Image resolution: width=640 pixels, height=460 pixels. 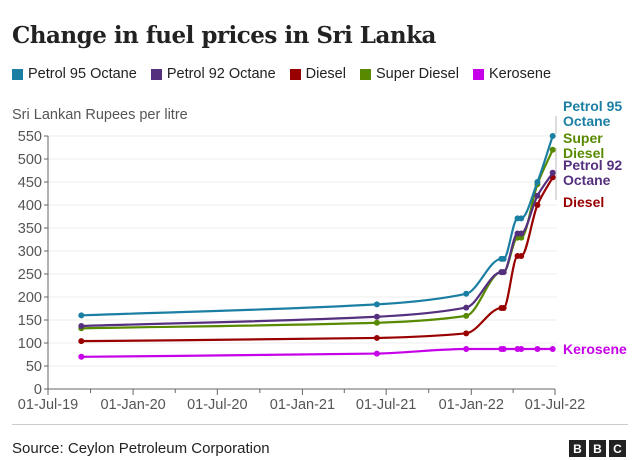 What do you see at coordinates (224, 35) in the screenshot?
I see `chart-title: Change in fuel prices in Sri Lanka` at bounding box center [224, 35].